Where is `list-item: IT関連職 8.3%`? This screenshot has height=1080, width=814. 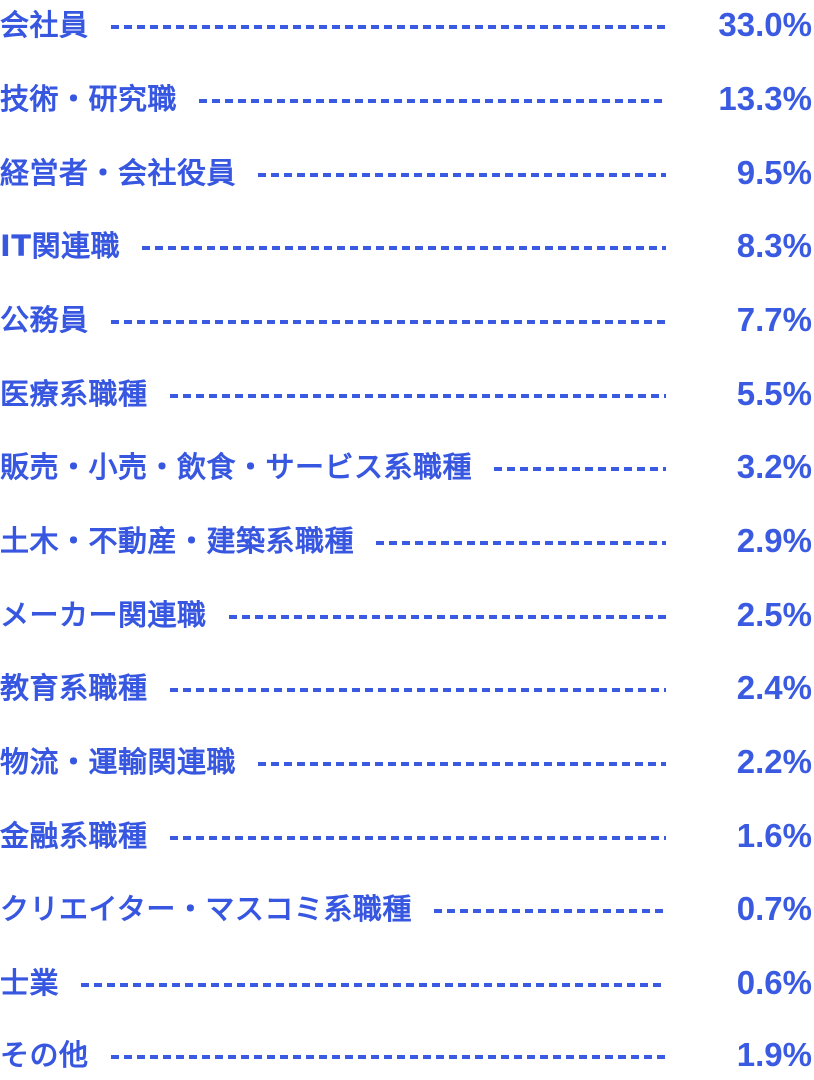 list-item: IT関連職 8.3% is located at coordinates (406, 246).